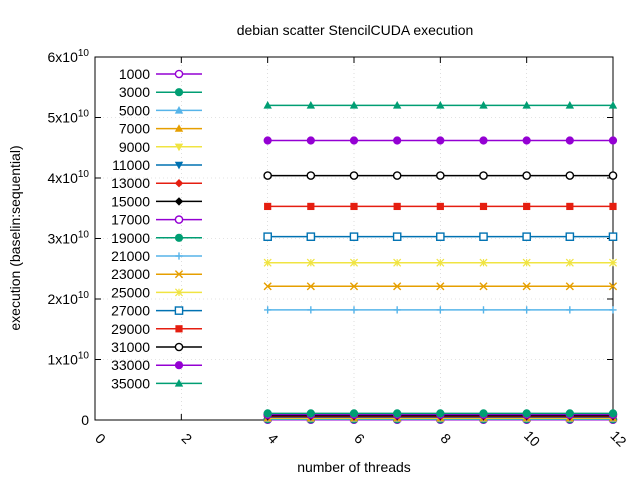 This screenshot has height=480, width=640. Describe the element at coordinates (69, 238) in the screenshot. I see `y-tick-label: 3x10¹⁰` at that location.